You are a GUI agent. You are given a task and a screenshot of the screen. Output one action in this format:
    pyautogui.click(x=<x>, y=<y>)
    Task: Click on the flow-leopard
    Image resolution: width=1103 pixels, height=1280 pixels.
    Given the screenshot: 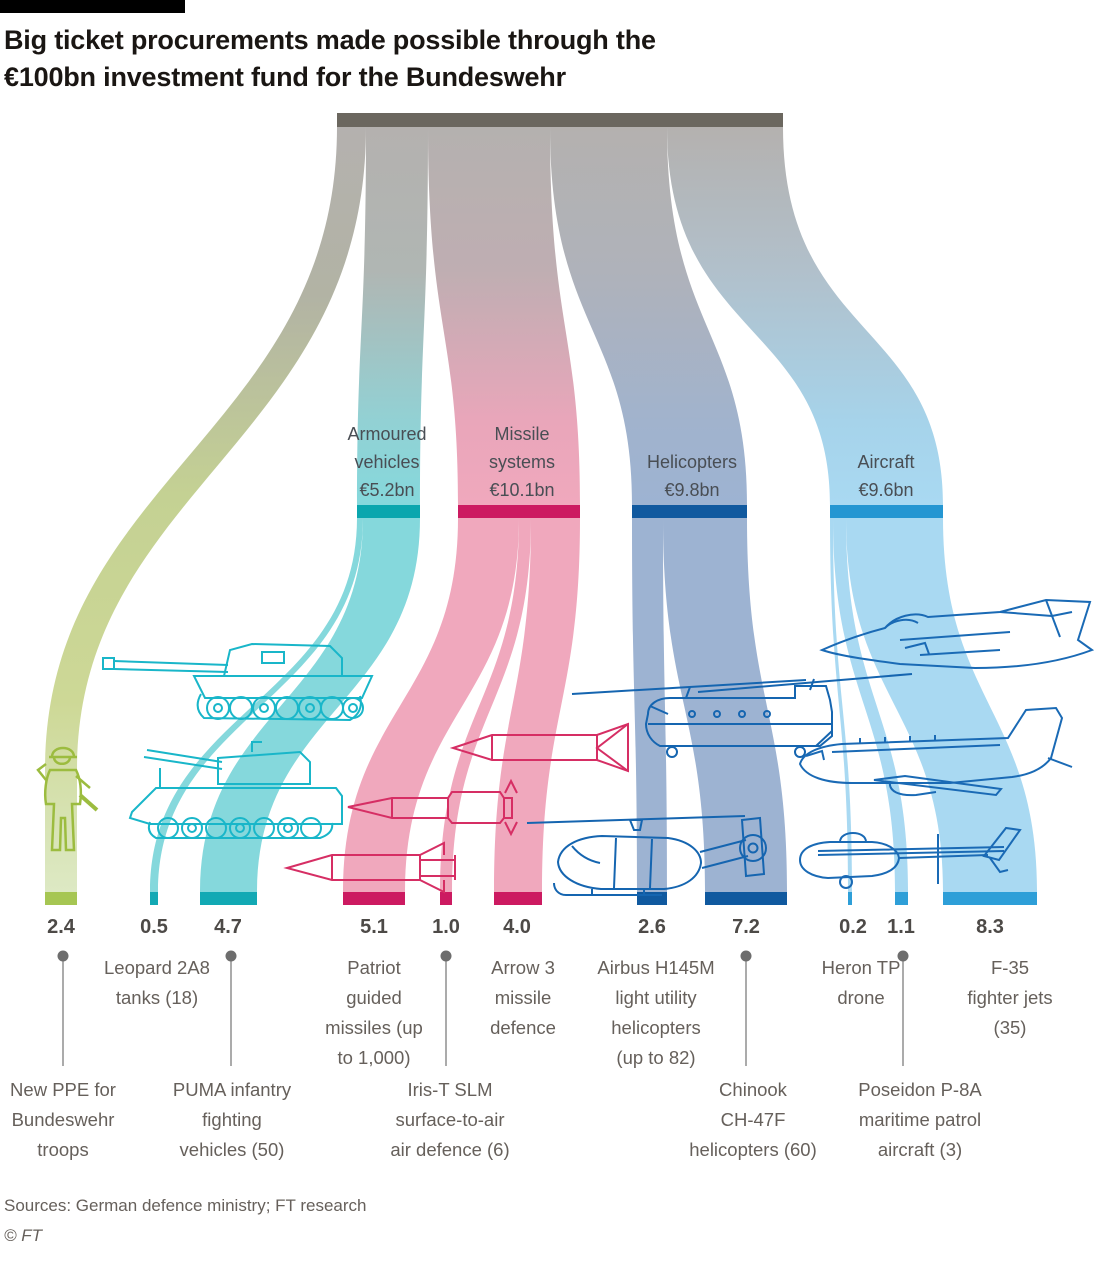 What is the action you would take?
    pyautogui.click(x=256, y=705)
    